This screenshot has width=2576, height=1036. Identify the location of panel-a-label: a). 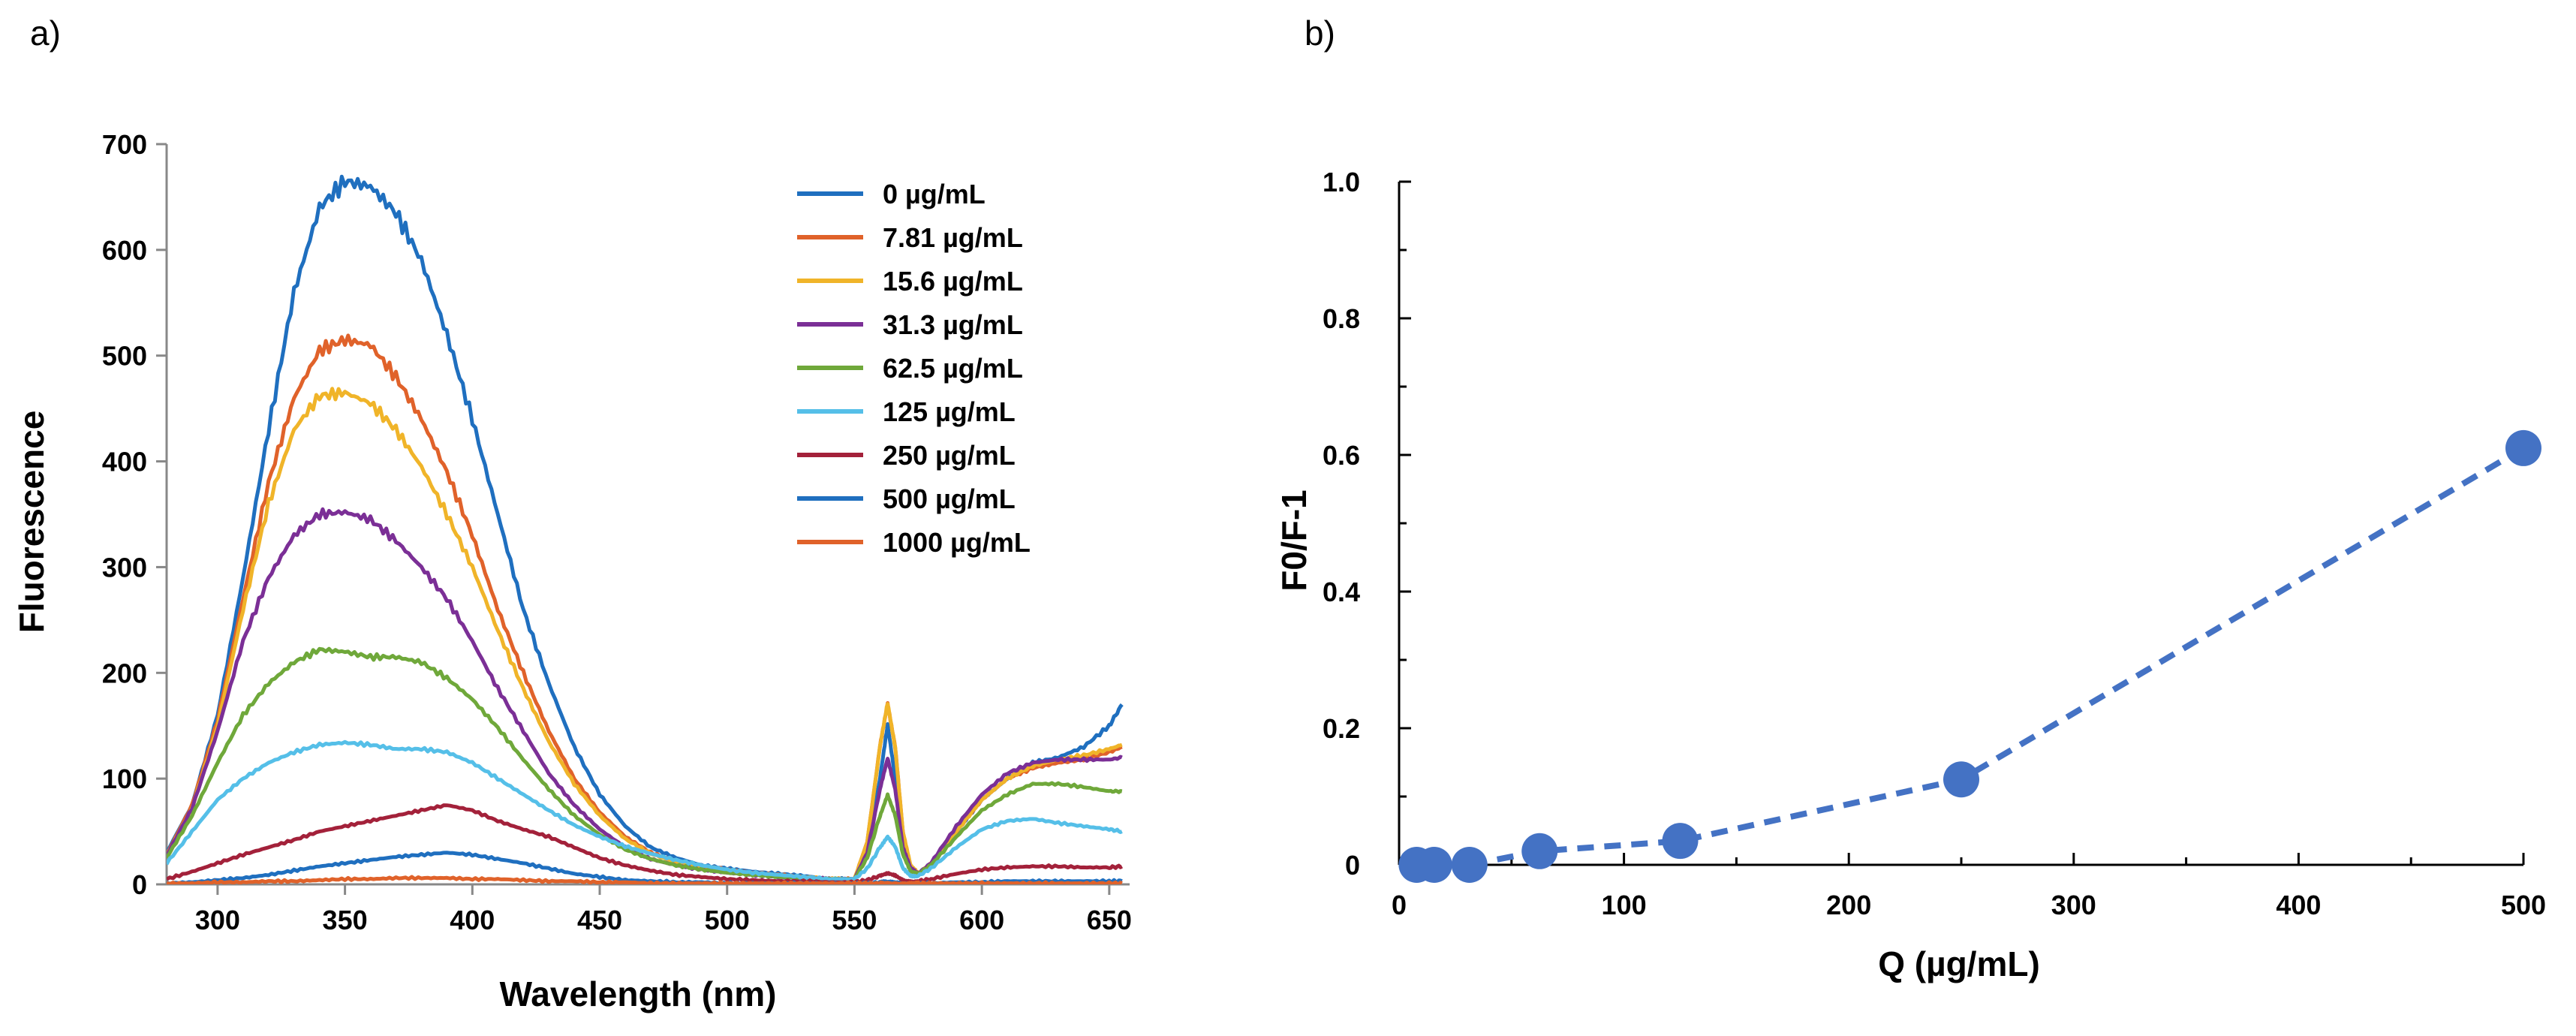
(45, 33).